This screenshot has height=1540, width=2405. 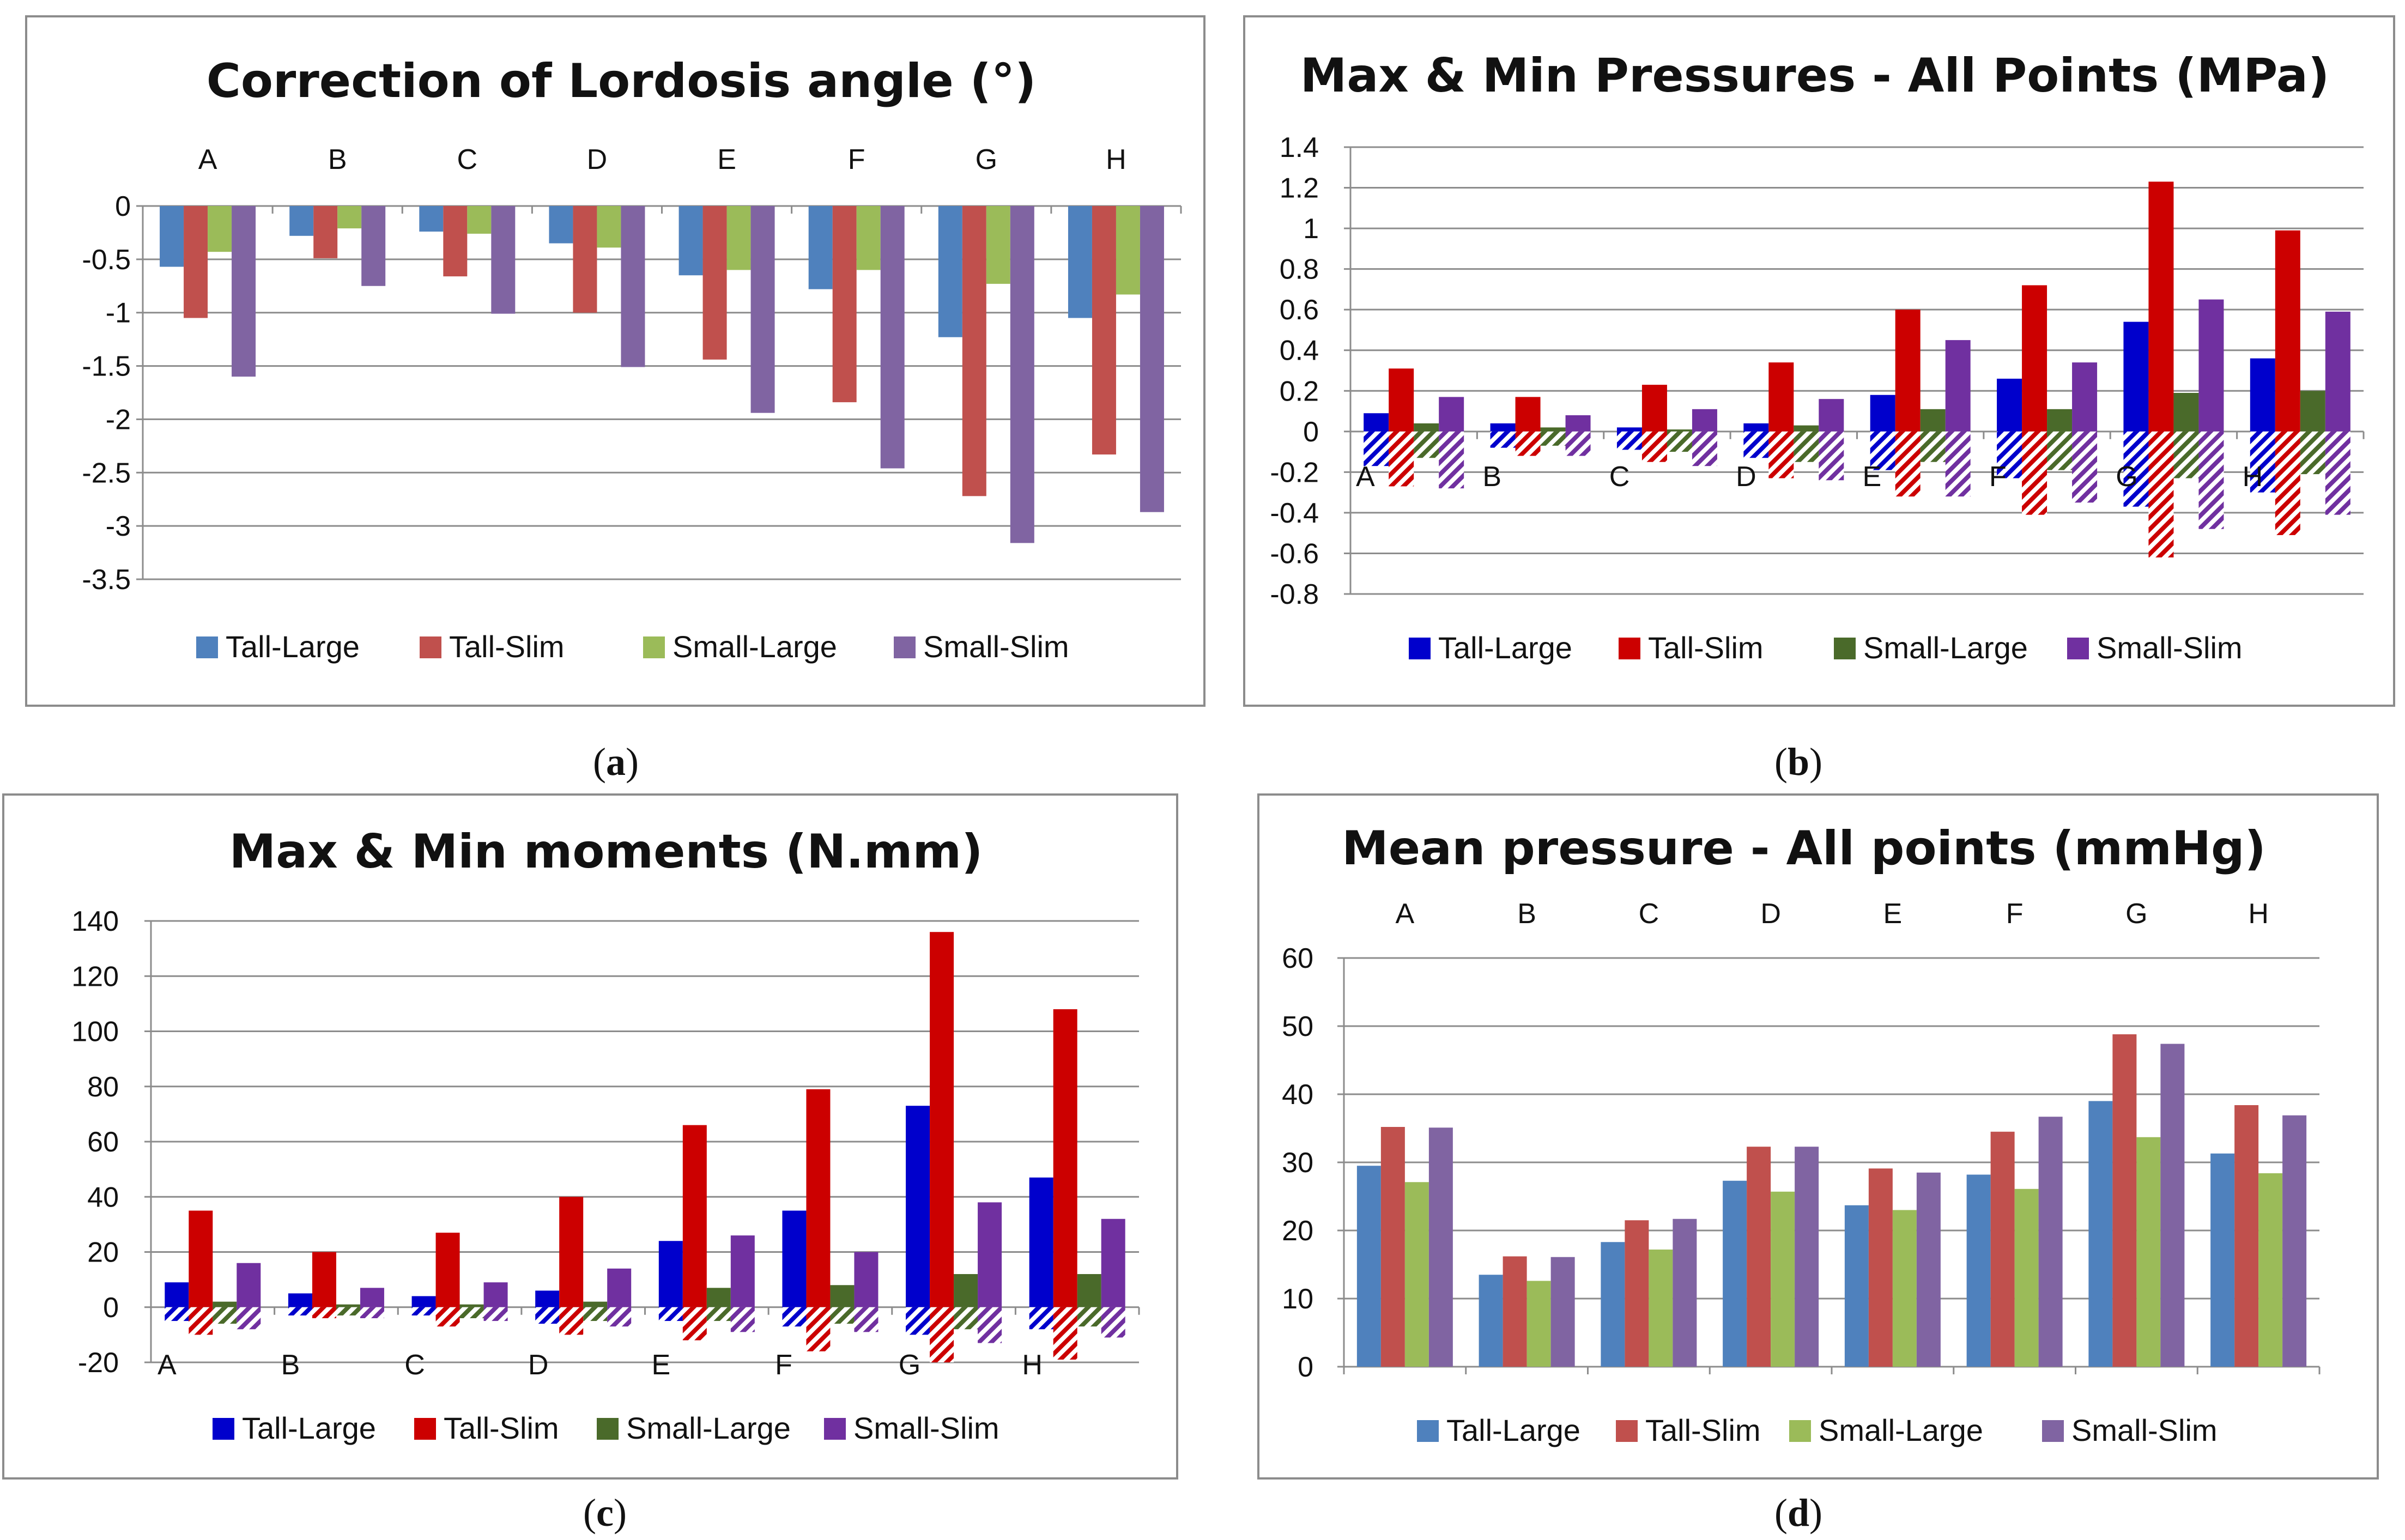 I want to click on category-label: D, so click(x=1746, y=477).